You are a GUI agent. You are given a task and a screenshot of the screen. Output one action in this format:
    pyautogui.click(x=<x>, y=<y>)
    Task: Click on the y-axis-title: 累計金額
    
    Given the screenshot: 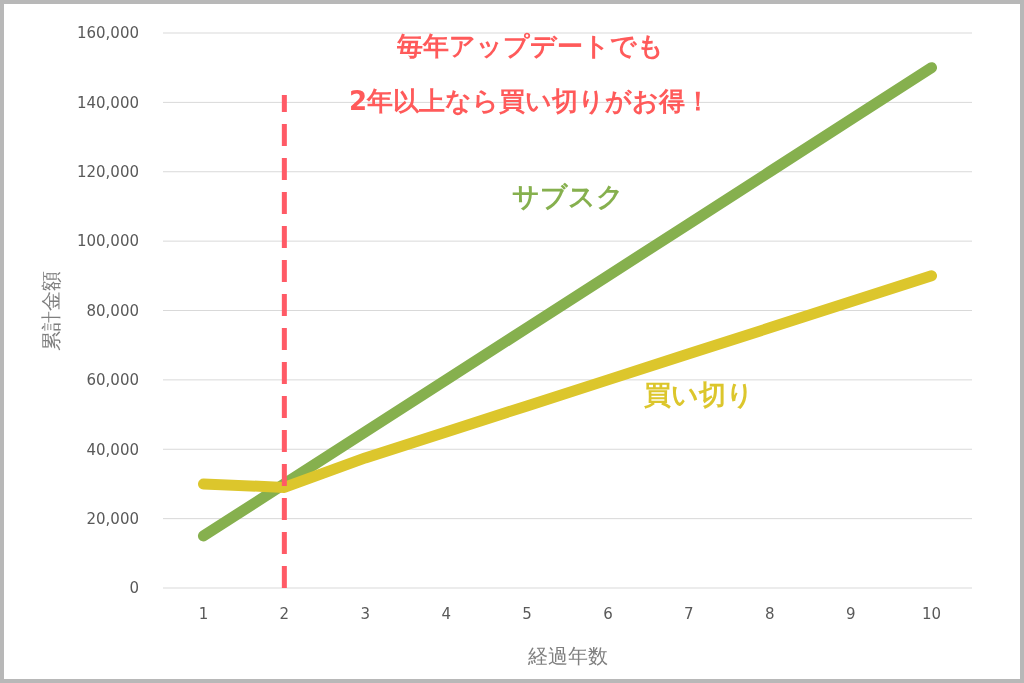 What is the action you would take?
    pyautogui.click(x=51, y=310)
    